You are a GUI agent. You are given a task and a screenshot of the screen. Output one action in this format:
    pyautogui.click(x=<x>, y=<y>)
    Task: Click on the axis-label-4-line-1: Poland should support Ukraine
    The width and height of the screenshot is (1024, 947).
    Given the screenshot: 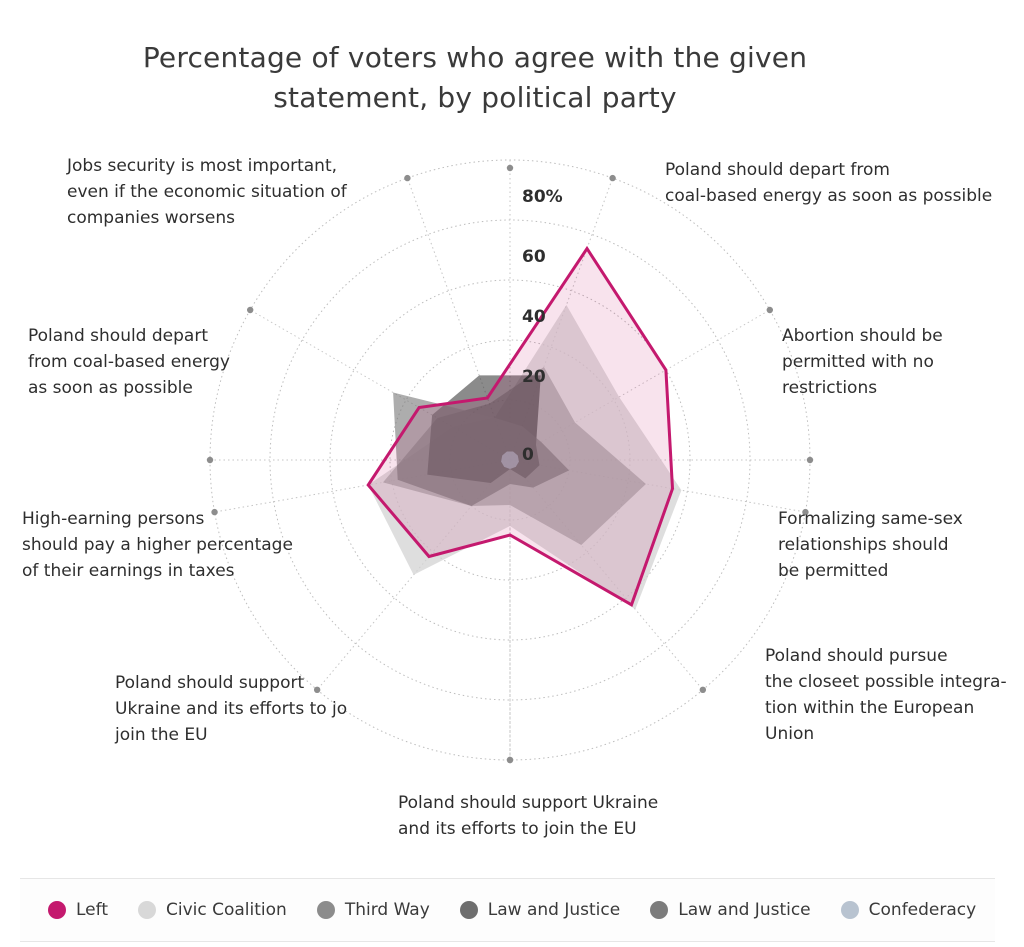 What is the action you would take?
    pyautogui.click(x=528, y=803)
    